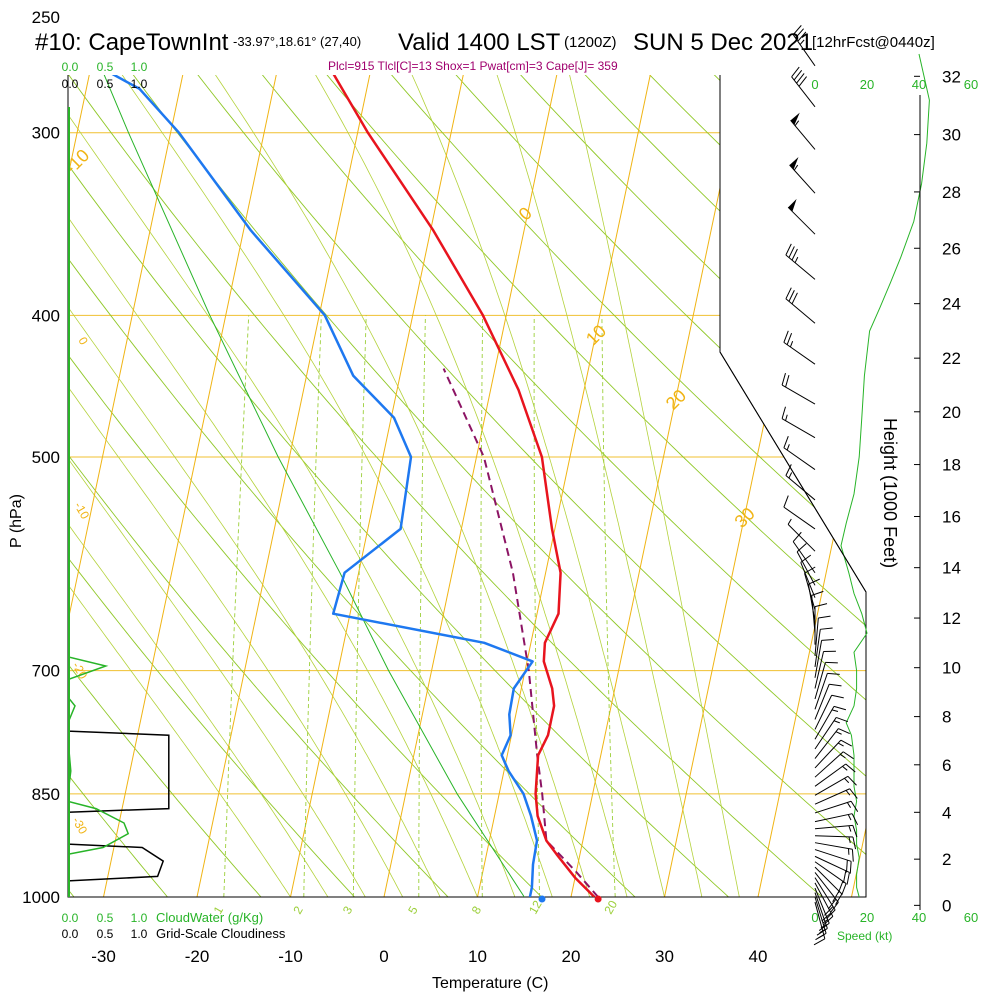  I want to click on height-tick-label: 6, so click(946, 765).